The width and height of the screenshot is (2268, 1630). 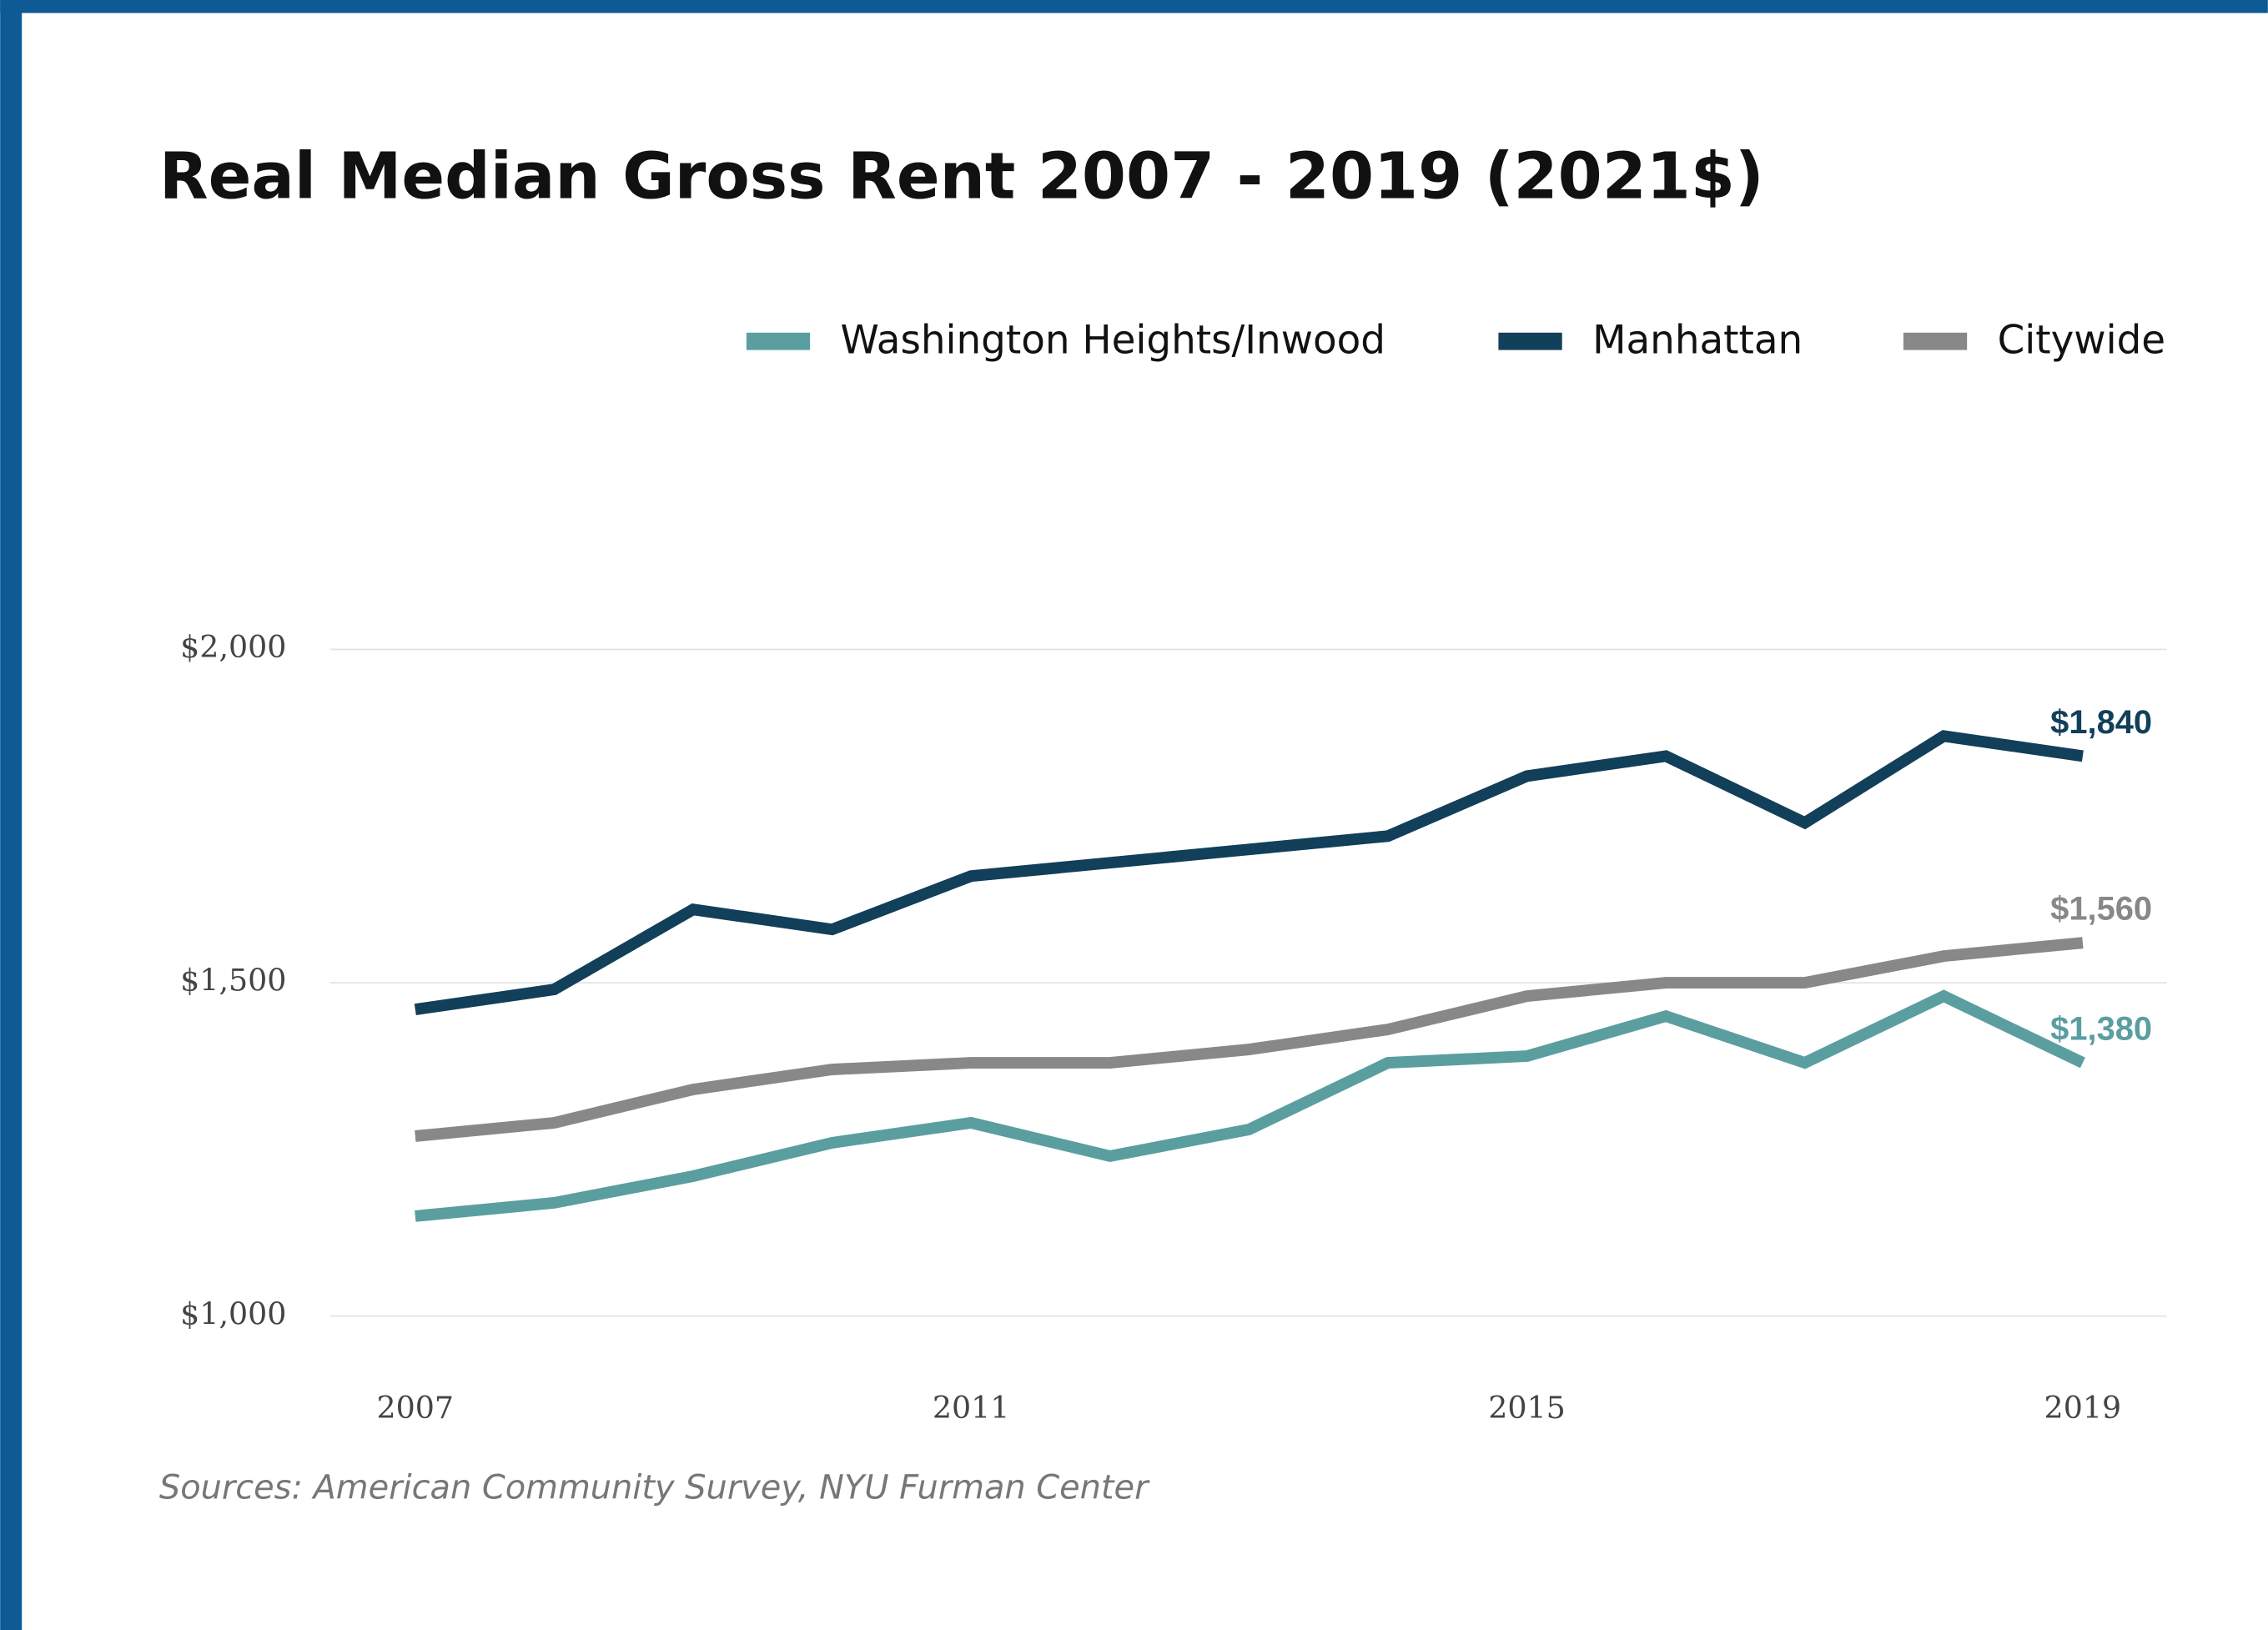 I want to click on end-value-label: $1,840, so click(x=2101, y=722).